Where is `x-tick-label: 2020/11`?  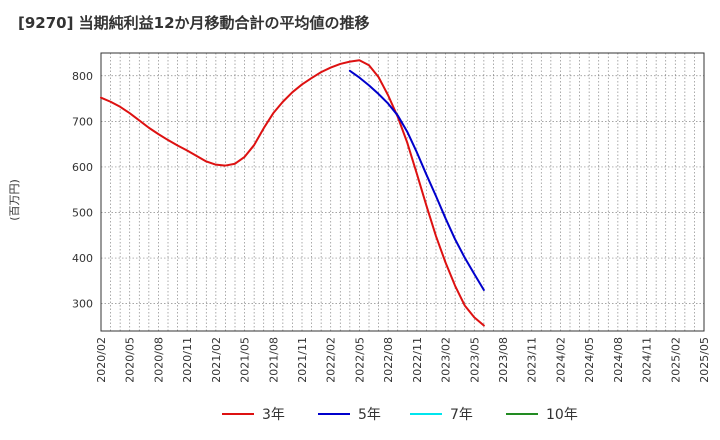
x-tick-label: 2020/11 is located at coordinates (187, 360).